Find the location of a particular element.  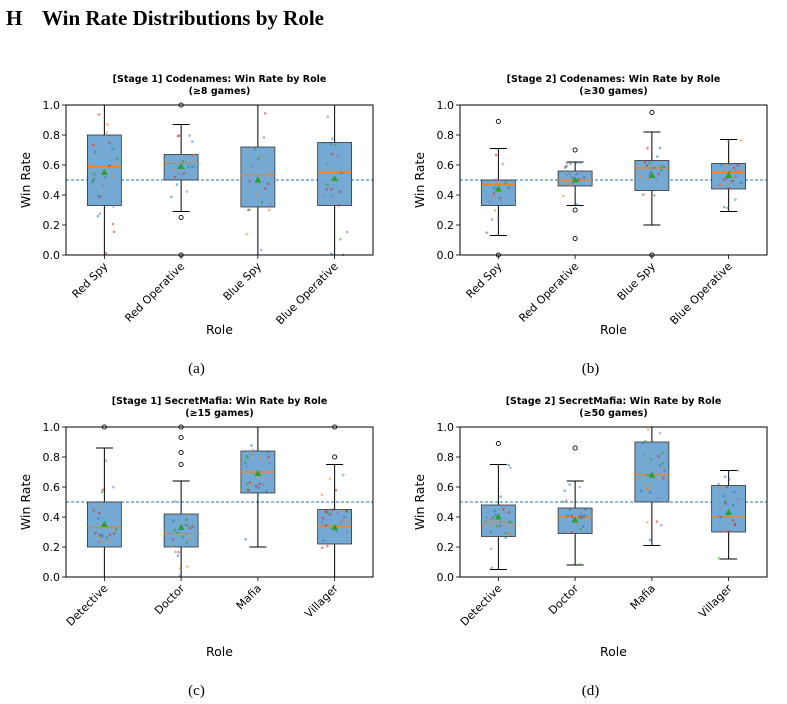

section-title: Win Rate Distributions by Role is located at coordinates (183, 18).